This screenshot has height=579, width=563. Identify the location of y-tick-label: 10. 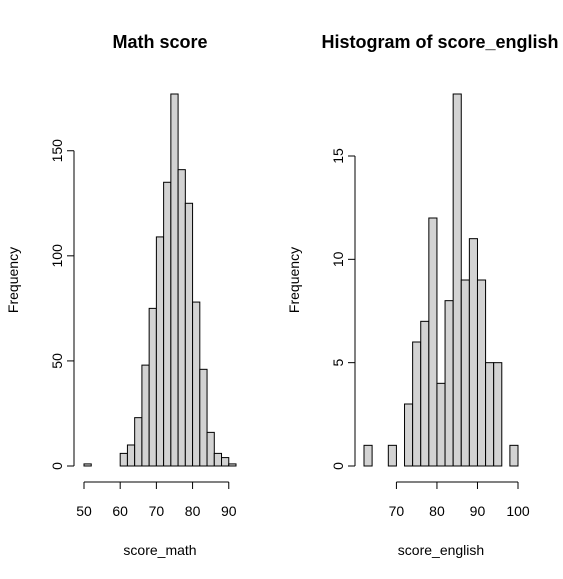
(338, 259).